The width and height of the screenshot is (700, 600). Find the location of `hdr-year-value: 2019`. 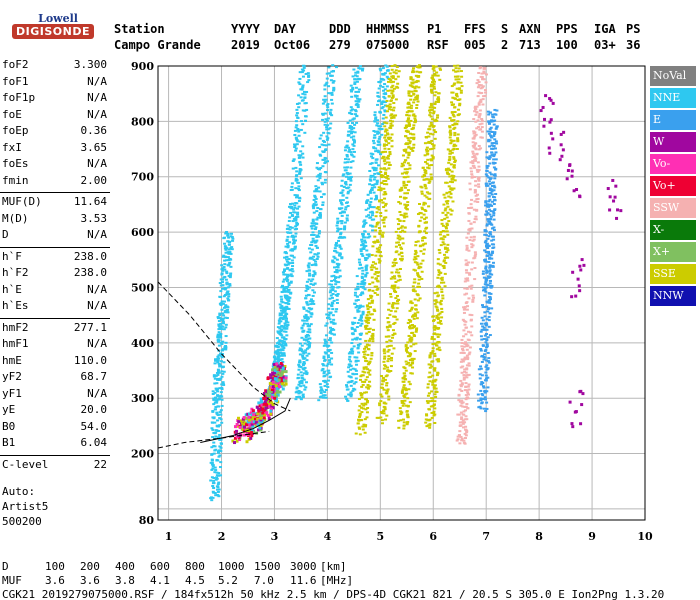

hdr-year-value: 2019 is located at coordinates (245, 45).